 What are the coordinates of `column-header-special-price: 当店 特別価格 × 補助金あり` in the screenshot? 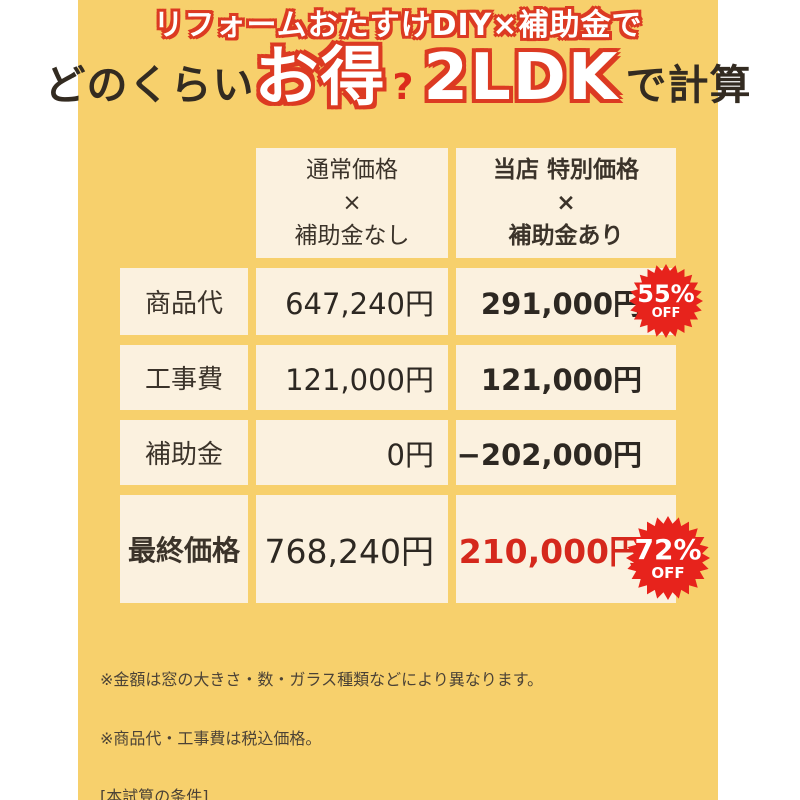 It's located at (566, 203).